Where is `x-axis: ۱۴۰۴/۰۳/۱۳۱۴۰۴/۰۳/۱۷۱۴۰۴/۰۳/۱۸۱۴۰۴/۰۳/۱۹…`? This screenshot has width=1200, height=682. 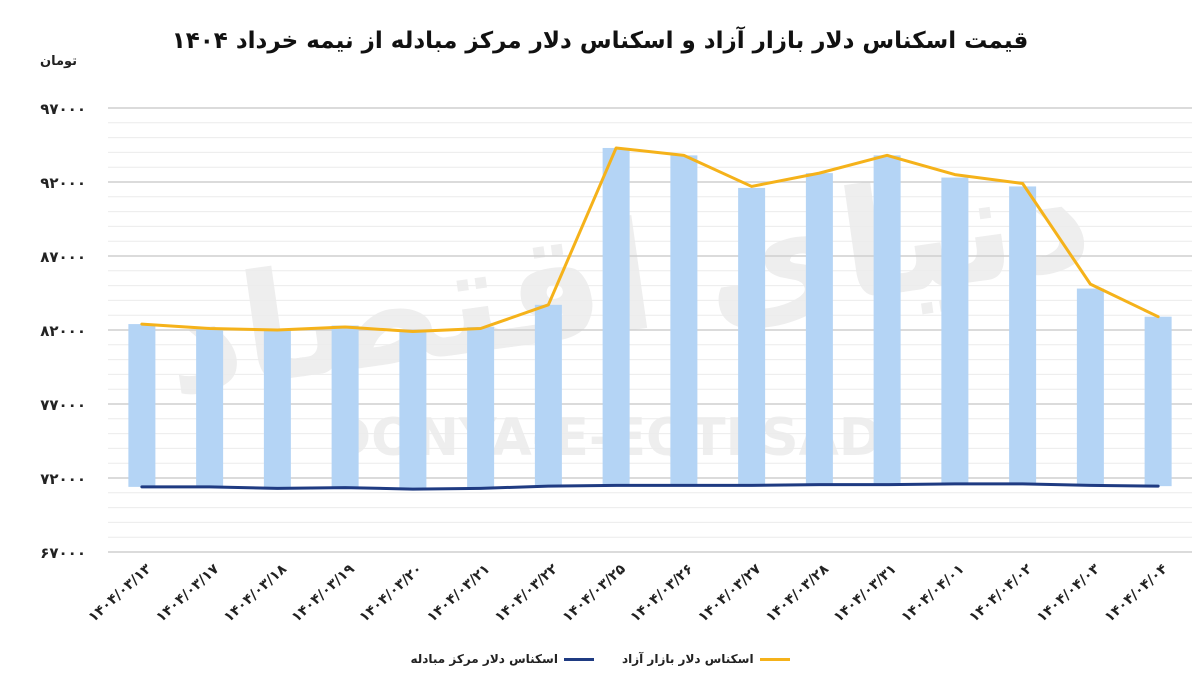 x-axis: ۱۴۰۴/۰۳/۱۳۱۴۰۴/۰۳/۱۷۱۴۰۴/۰۳/۱۸۱۴۰۴/۰۳/۱۹… is located at coordinates (628, 593).